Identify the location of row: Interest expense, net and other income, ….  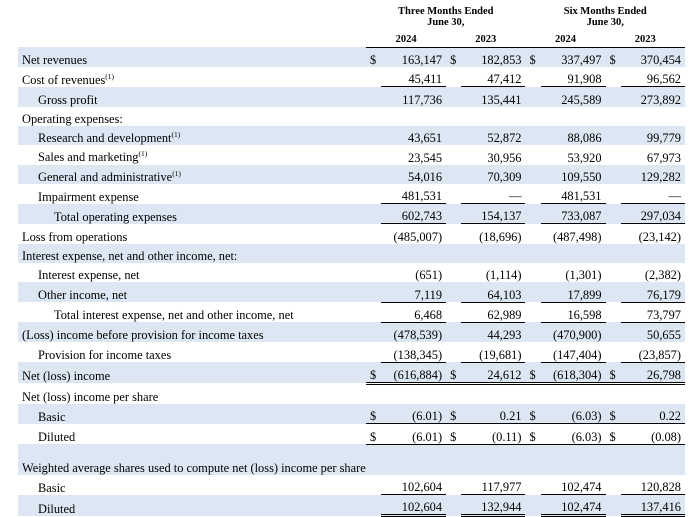
(351, 253).